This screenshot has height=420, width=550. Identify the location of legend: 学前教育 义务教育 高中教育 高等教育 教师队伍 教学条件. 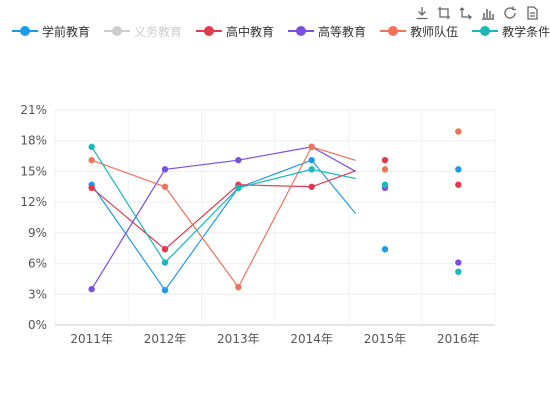
(281, 31).